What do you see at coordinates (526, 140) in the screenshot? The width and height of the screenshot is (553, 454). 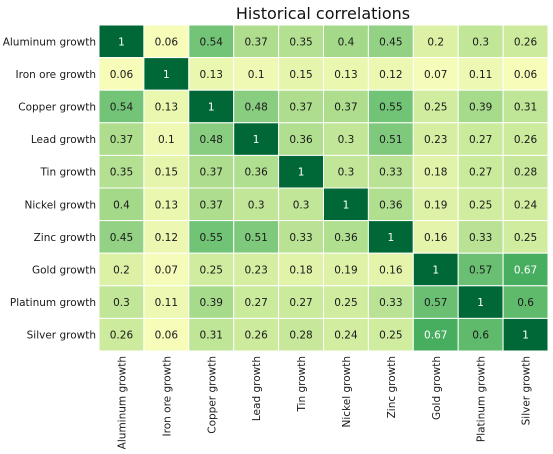 I see `cell-value-label: 0.26` at bounding box center [526, 140].